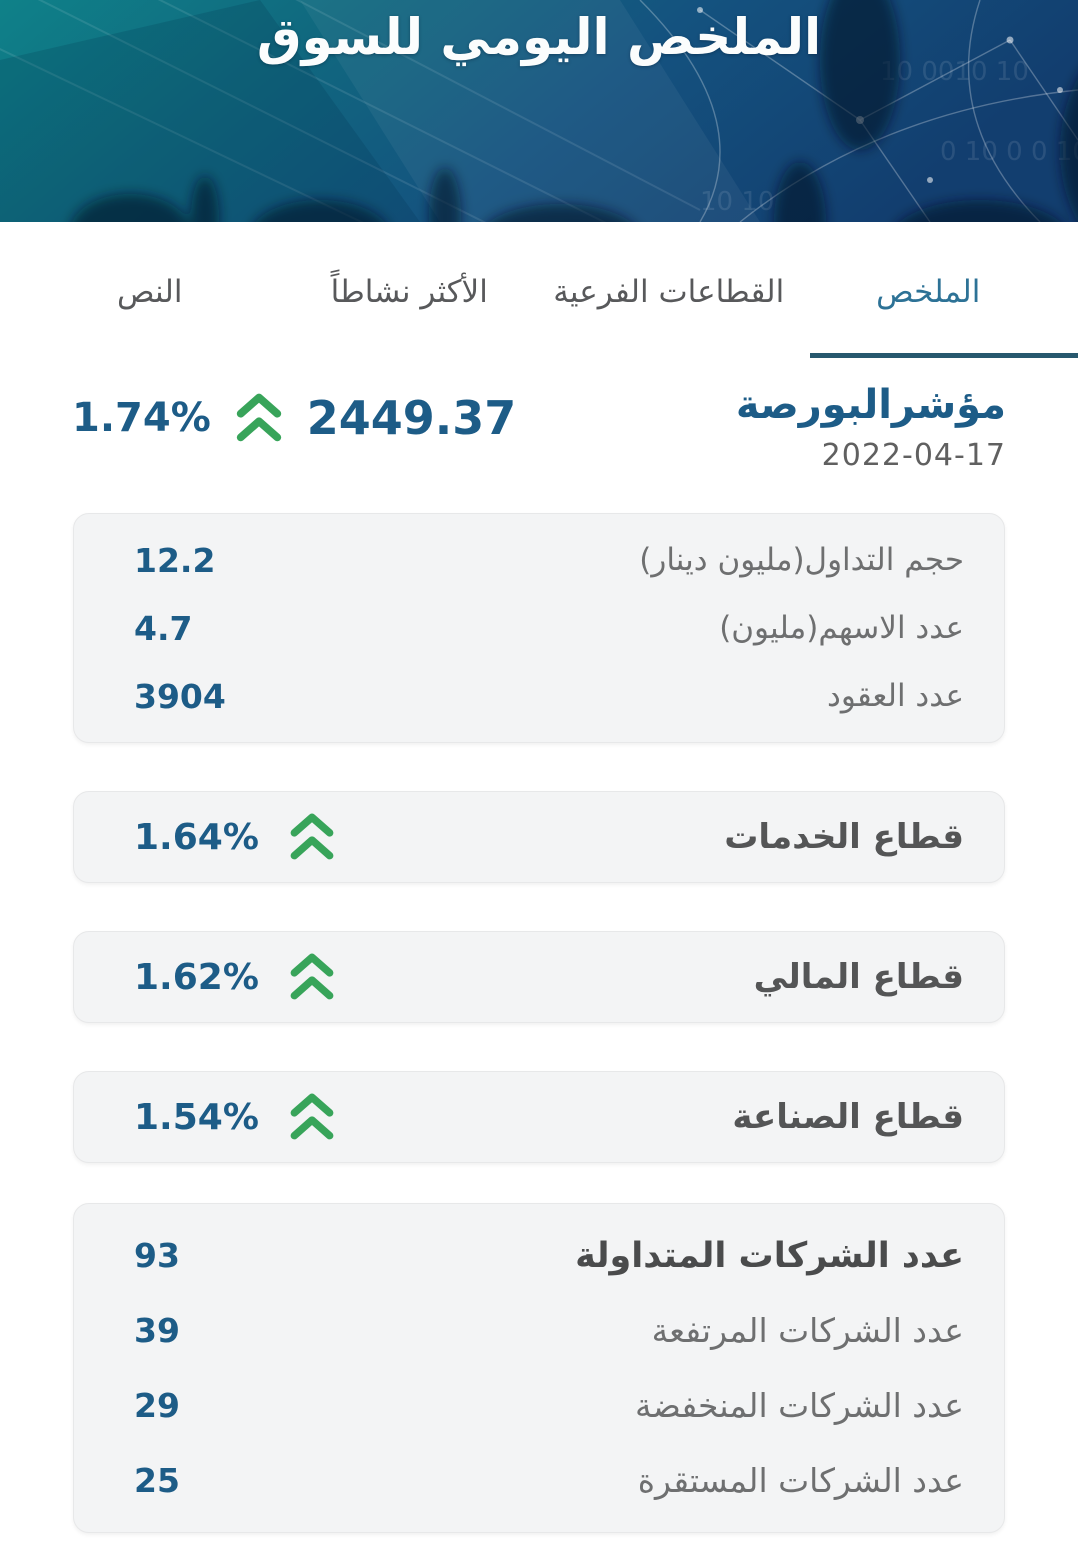 The image size is (1078, 1552). I want to click on stat-row-contracts: عدد العقود 3904, so click(539, 696).